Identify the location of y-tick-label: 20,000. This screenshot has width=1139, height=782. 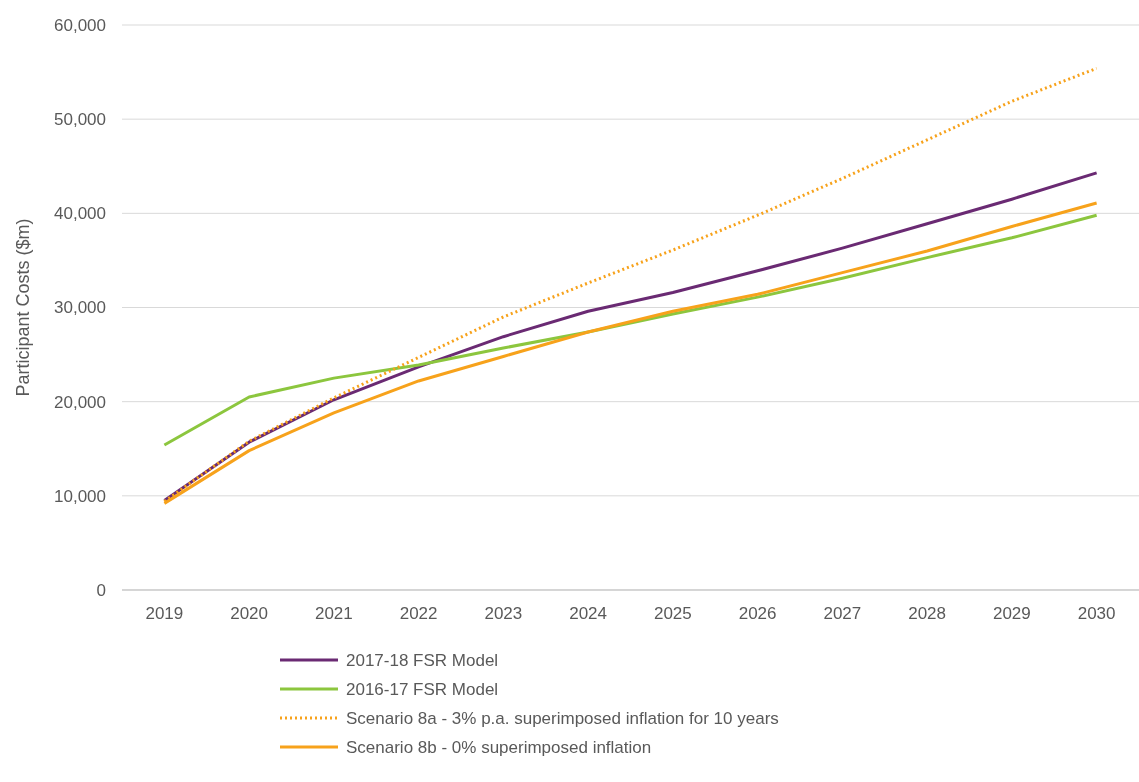
(80, 402).